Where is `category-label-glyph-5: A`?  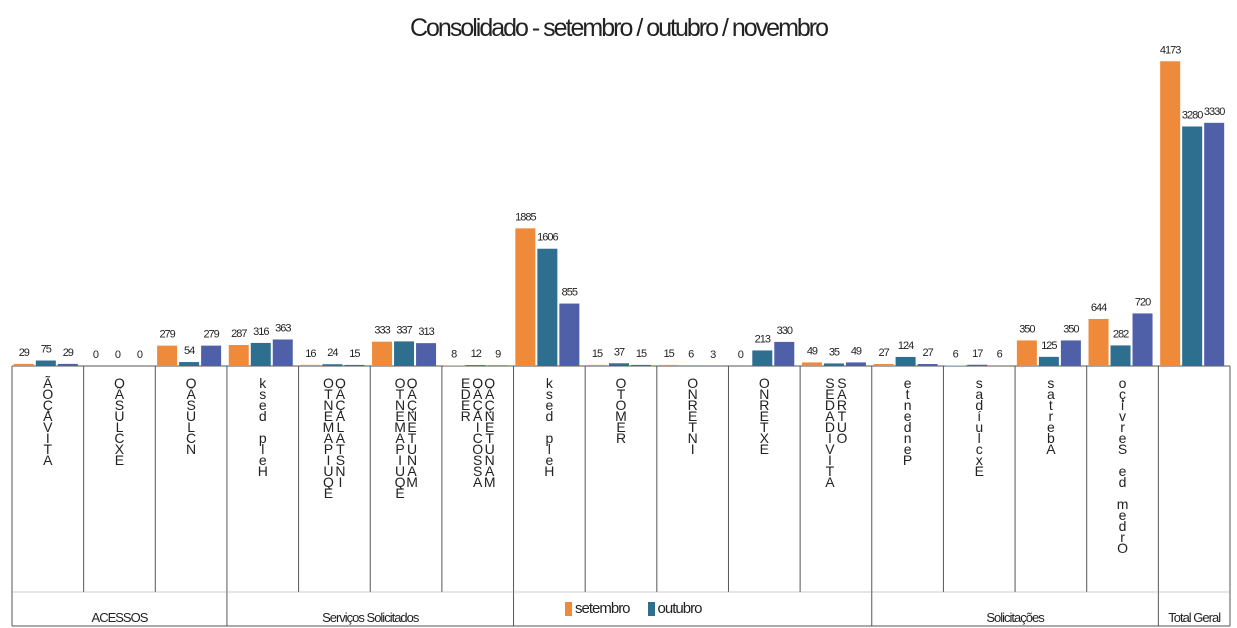 category-label-glyph-5: A is located at coordinates (400, 438).